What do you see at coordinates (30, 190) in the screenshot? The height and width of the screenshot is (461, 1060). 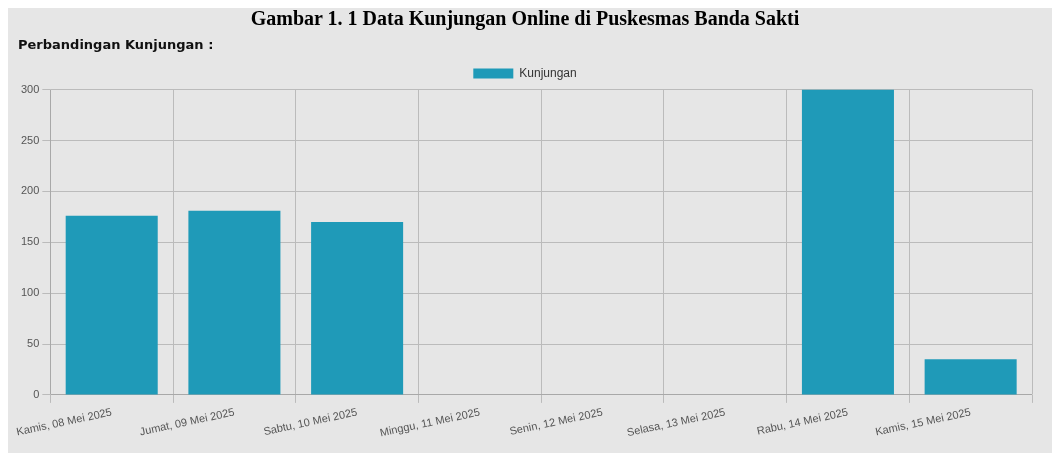 I see `y-tick-label: 200` at bounding box center [30, 190].